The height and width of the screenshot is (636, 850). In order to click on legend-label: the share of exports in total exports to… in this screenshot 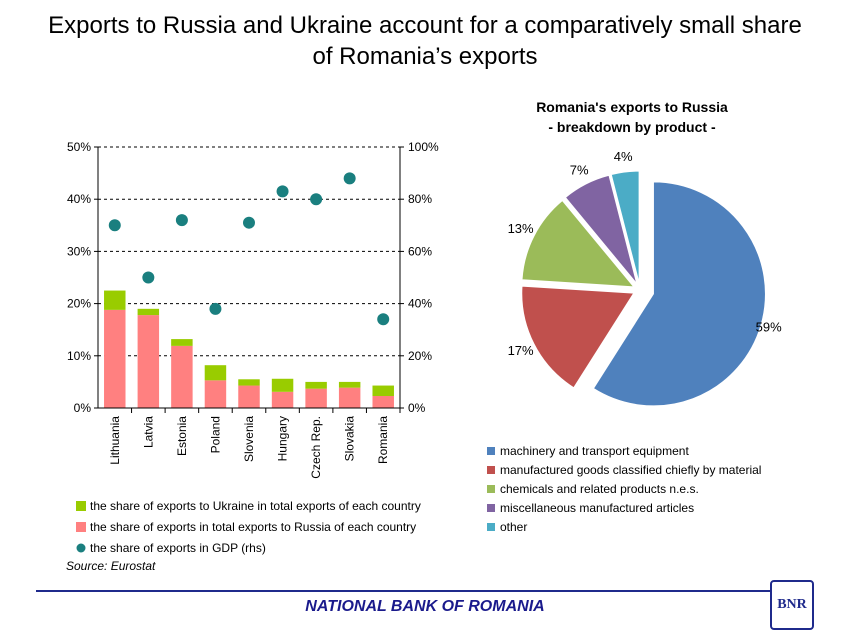, I will do `click(253, 527)`.